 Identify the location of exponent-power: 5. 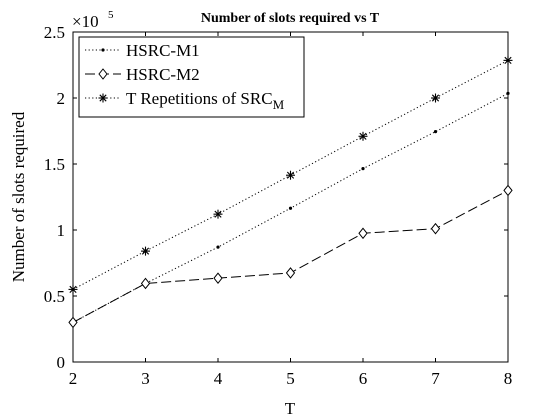
(111, 15).